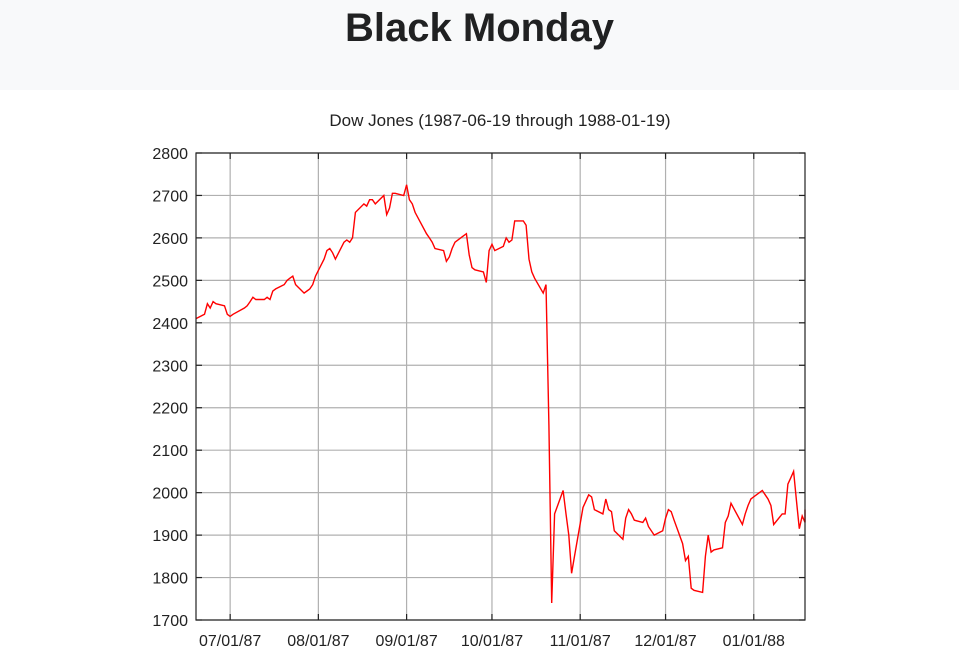  What do you see at coordinates (665, 641) in the screenshot?
I see `x-tick-label: 12/01/87` at bounding box center [665, 641].